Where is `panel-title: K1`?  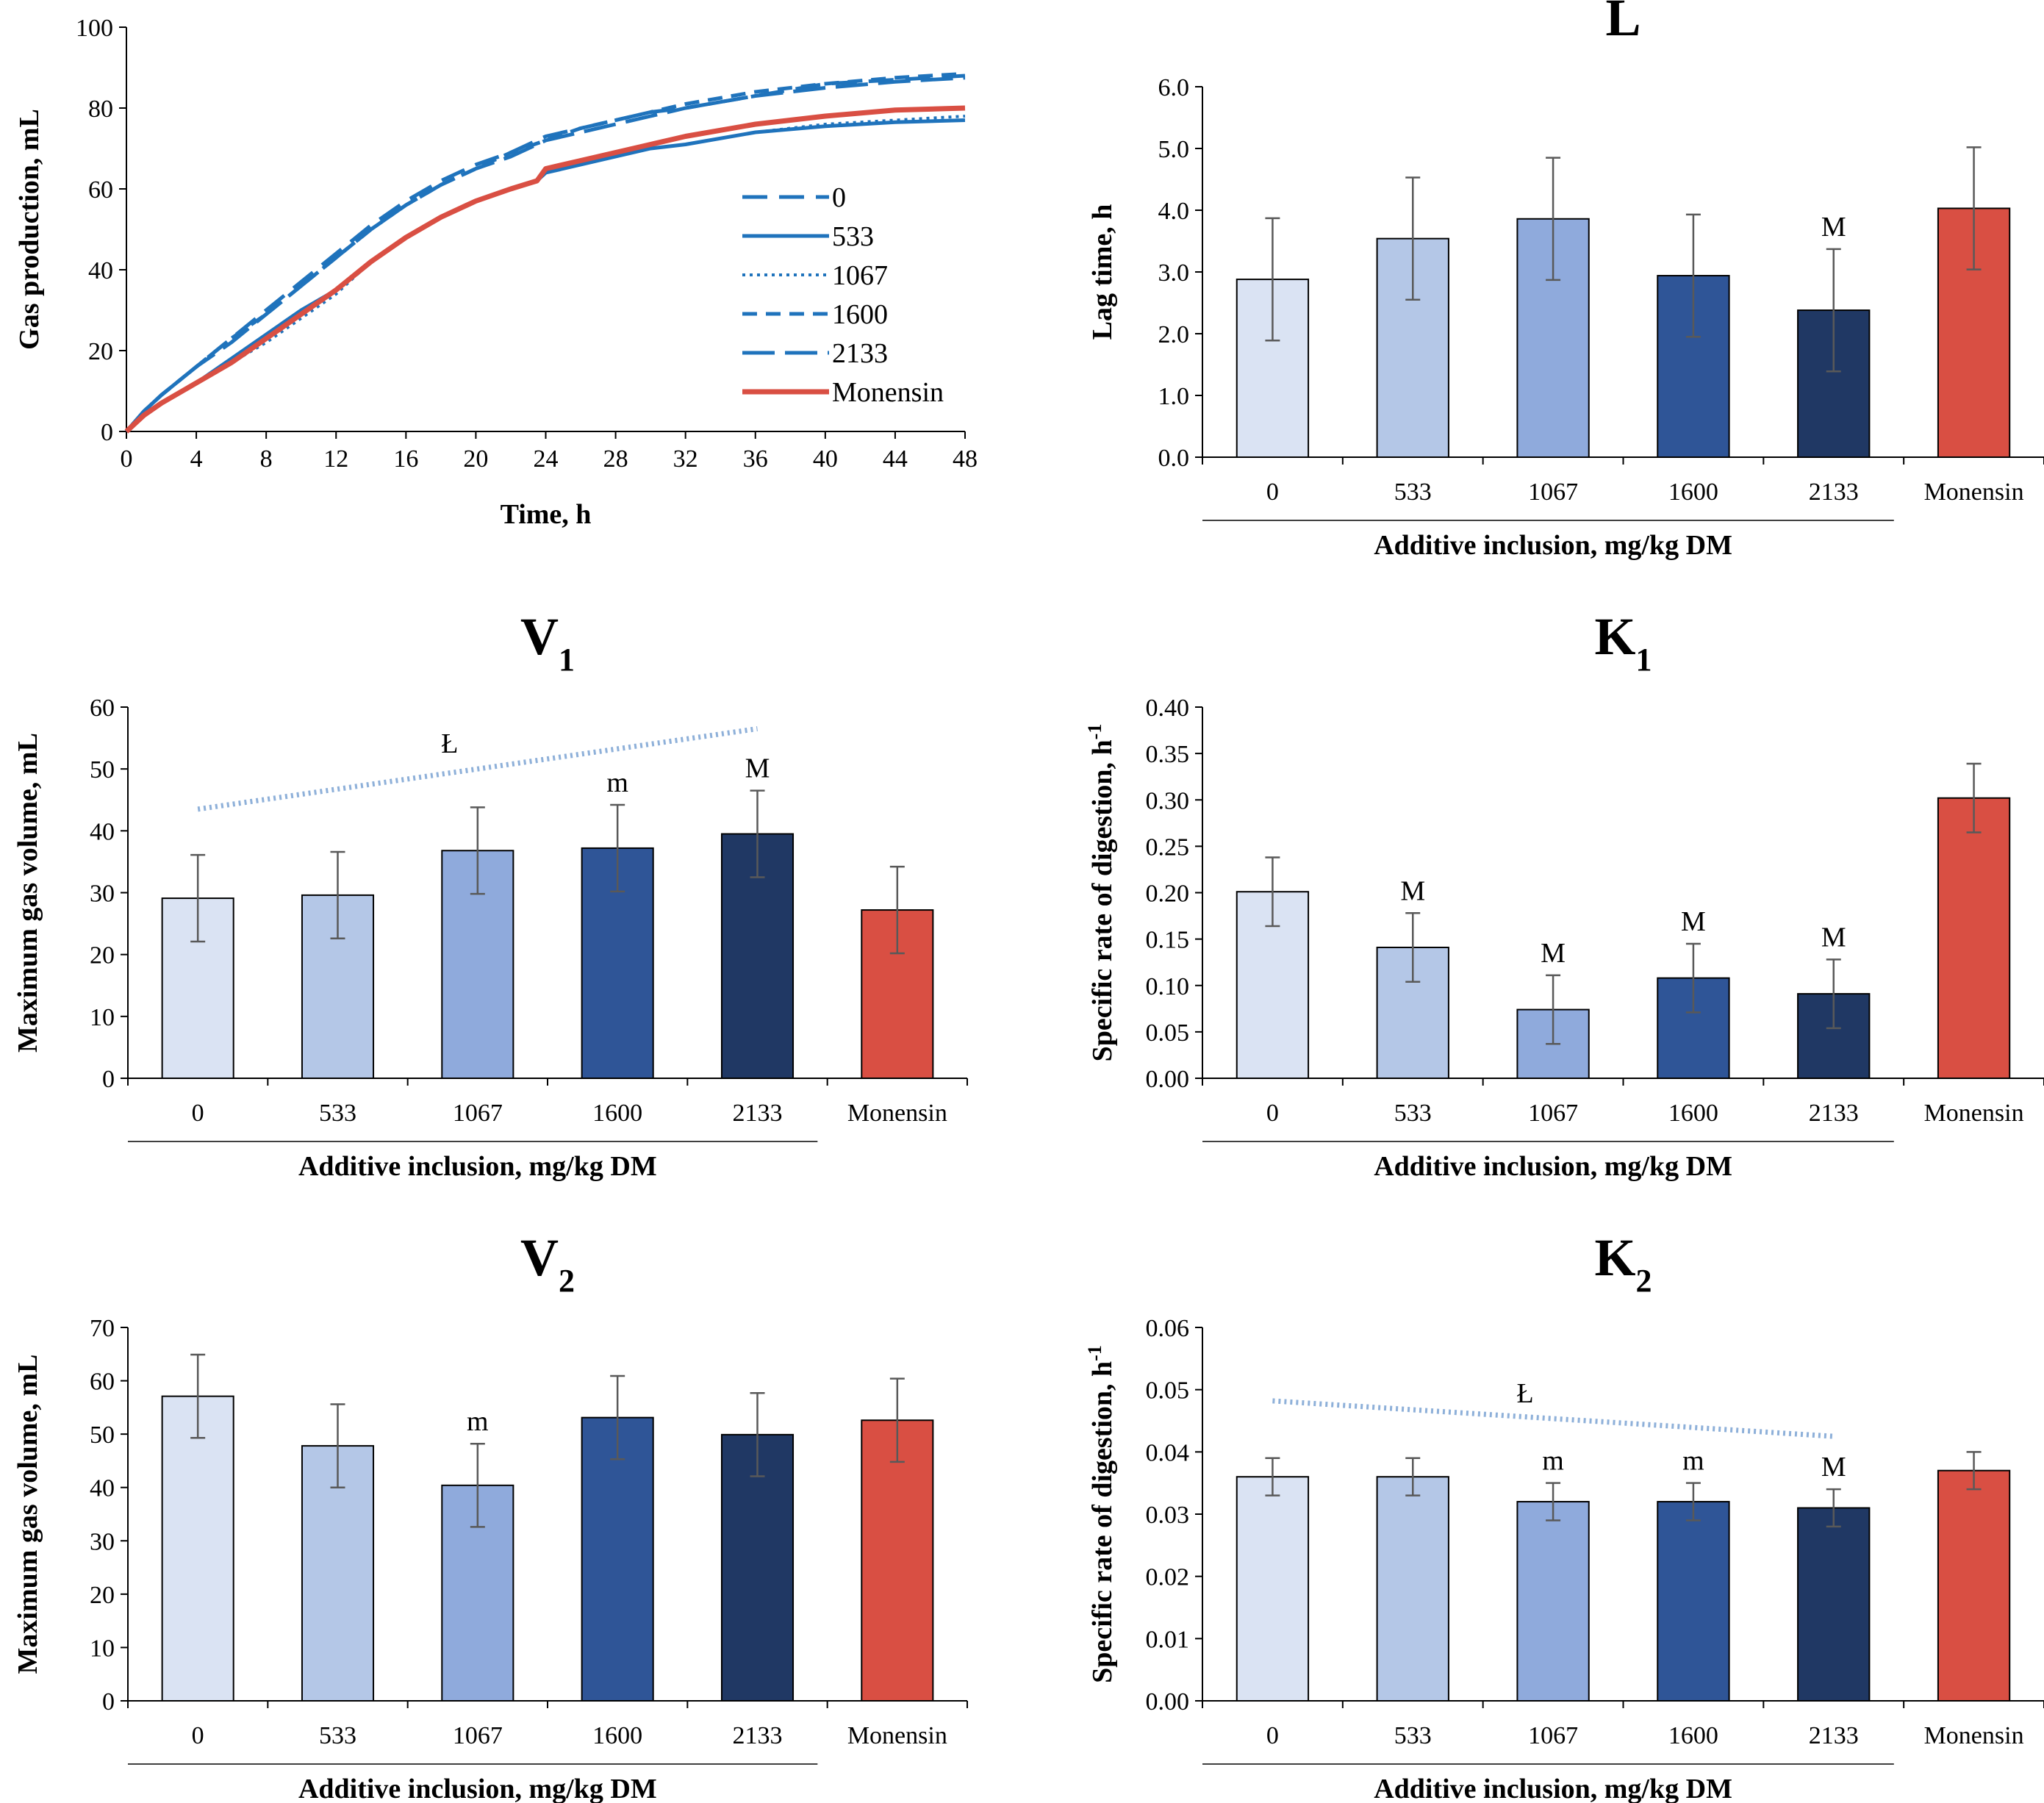 panel-title: K1 is located at coordinates (1623, 642).